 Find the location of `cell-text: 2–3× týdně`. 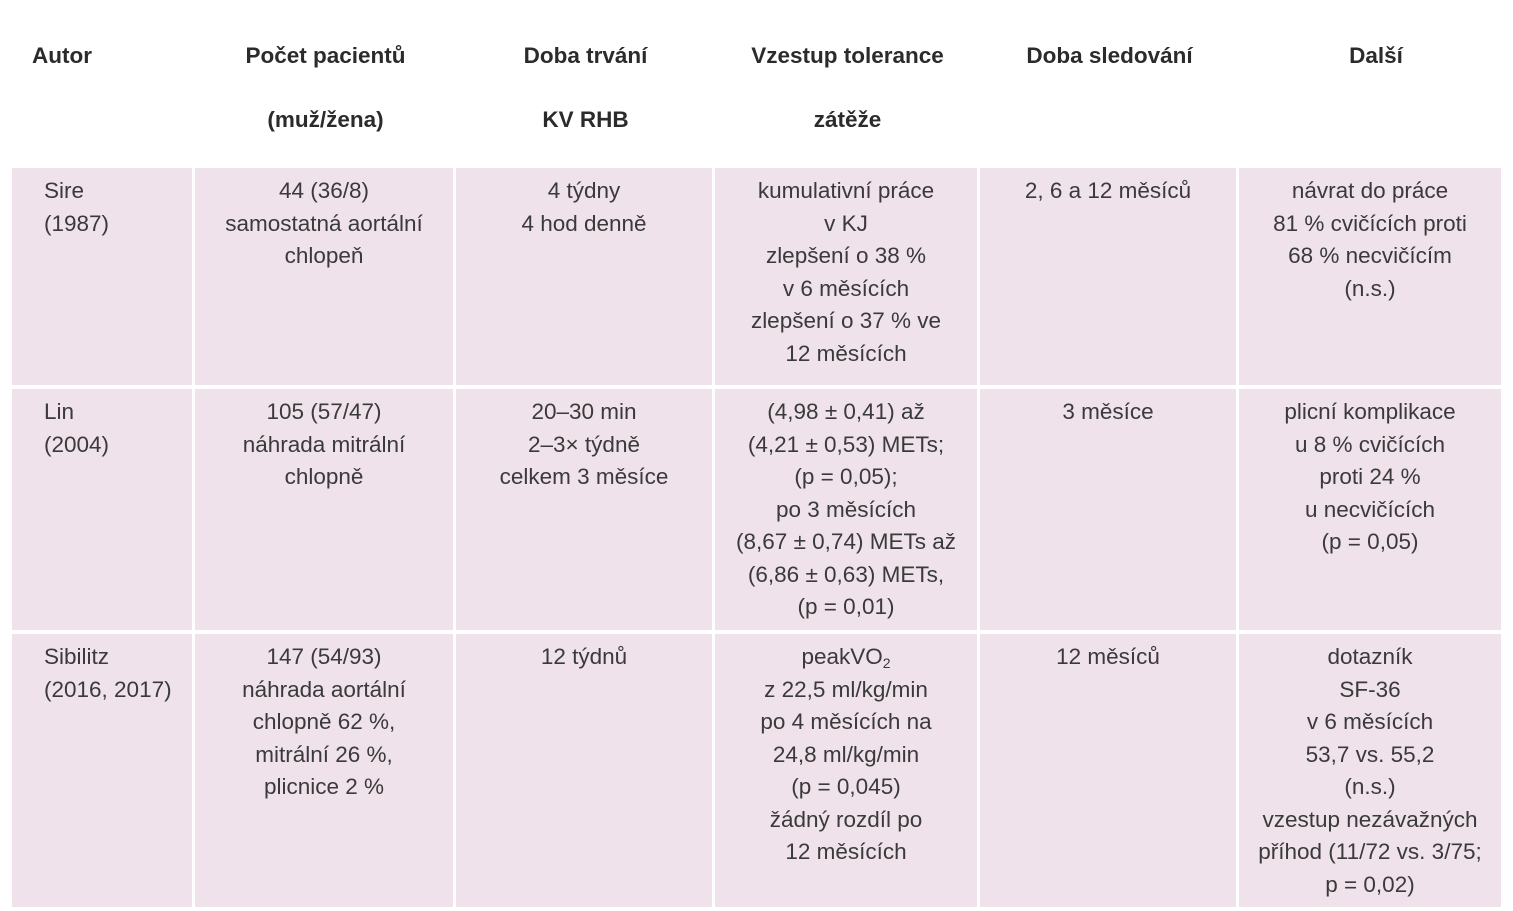

cell-text: 2–3× týdně is located at coordinates (584, 444).